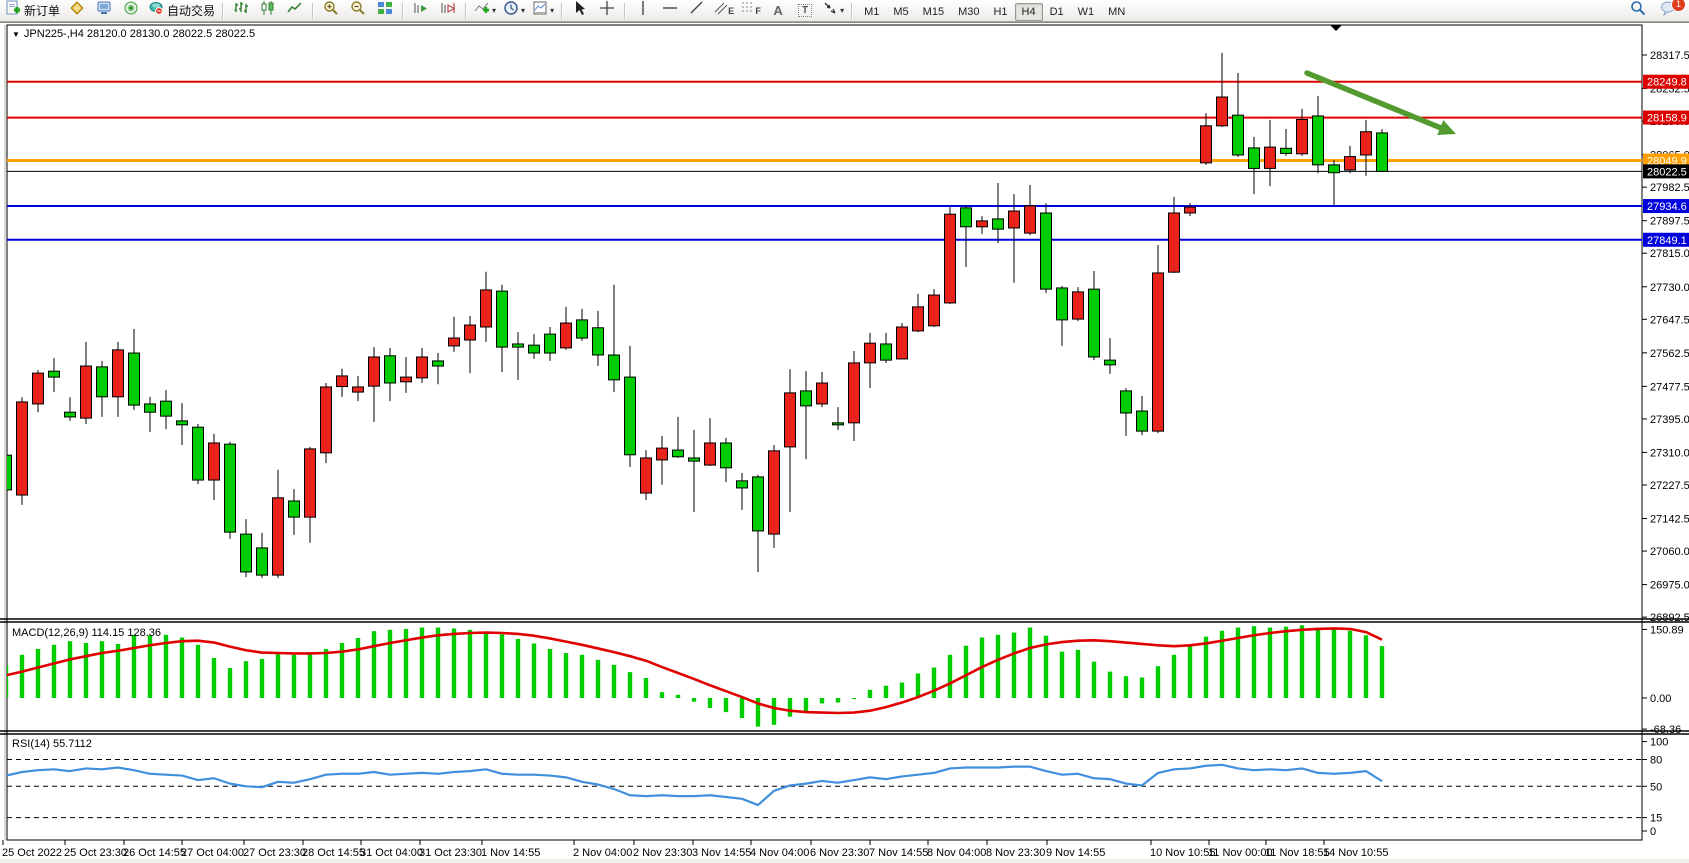  What do you see at coordinates (1336, 28) in the screenshot?
I see `scroll-position-marker` at bounding box center [1336, 28].